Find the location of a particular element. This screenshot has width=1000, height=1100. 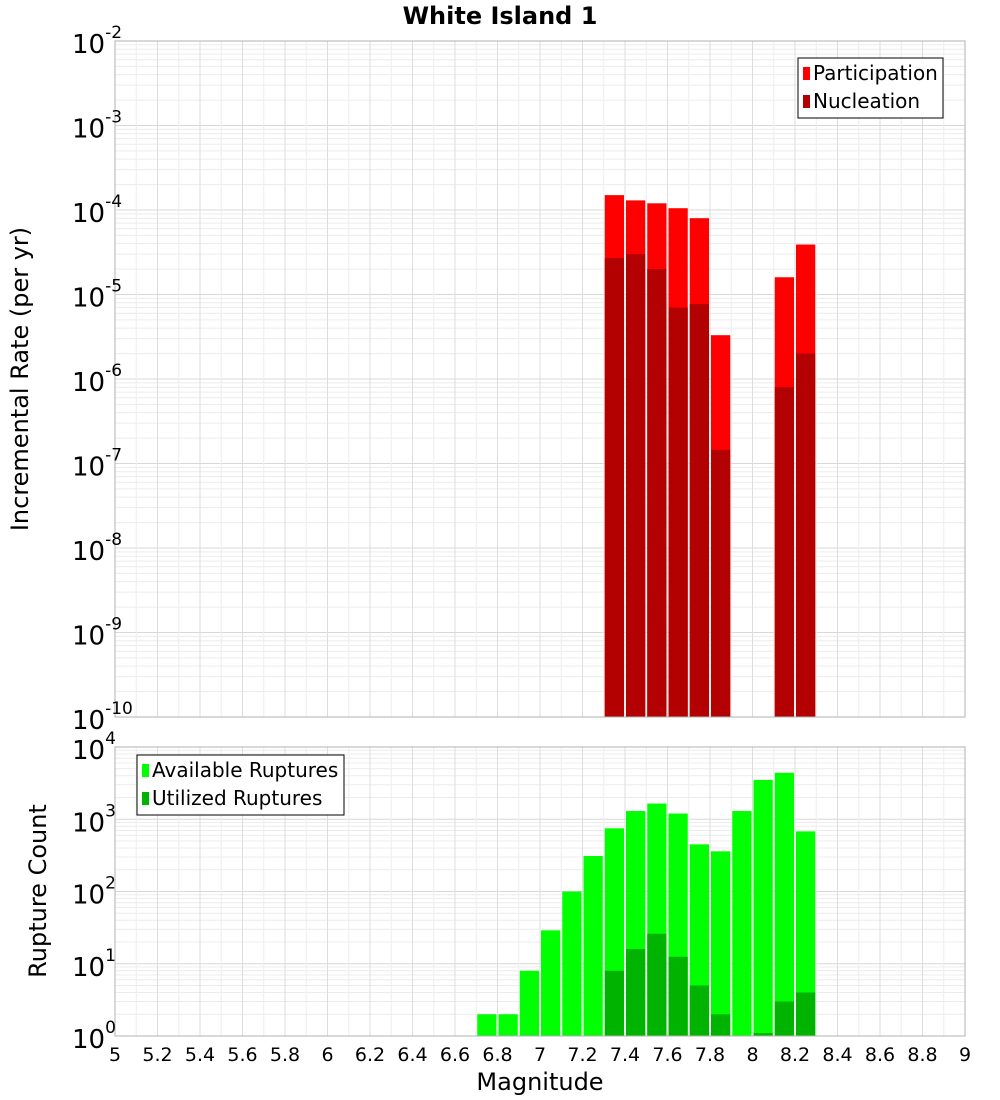

legend-label: Available Ruptures is located at coordinates (245, 770).